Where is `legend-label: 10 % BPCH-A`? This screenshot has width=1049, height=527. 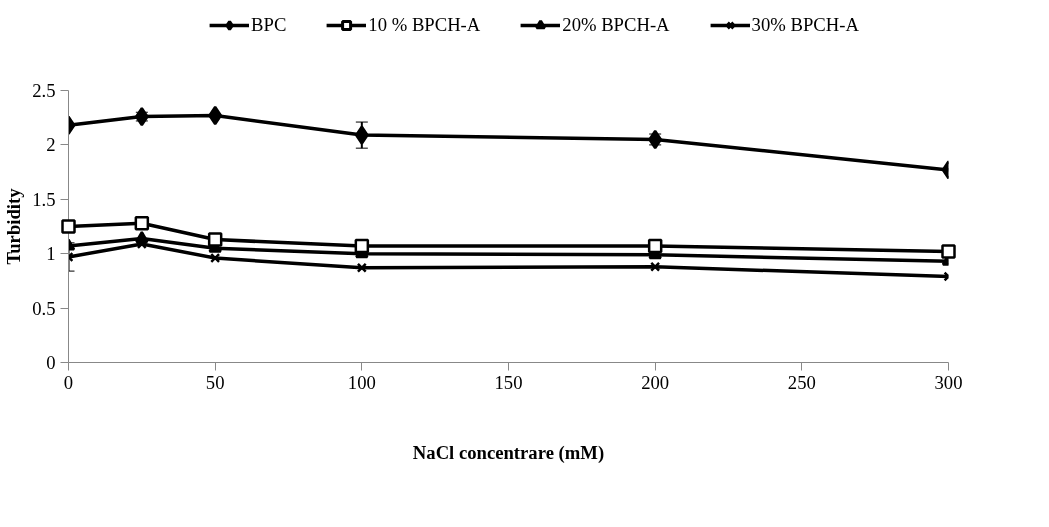
legend-label: 10 % BPCH-A is located at coordinates (424, 25).